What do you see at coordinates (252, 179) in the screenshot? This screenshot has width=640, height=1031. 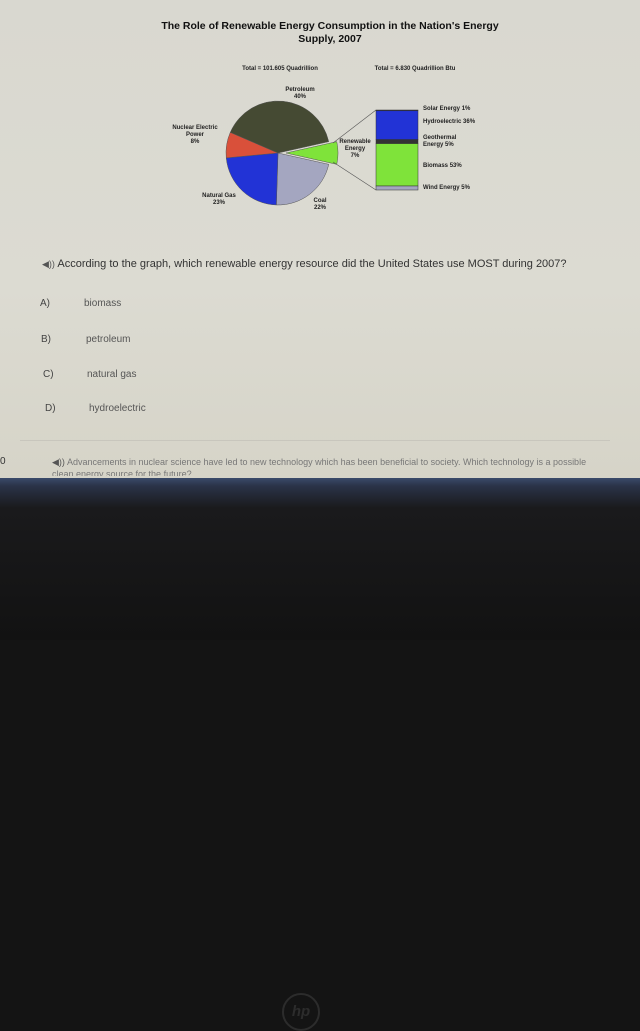 I see `pie-slice-natural-gas` at bounding box center [252, 179].